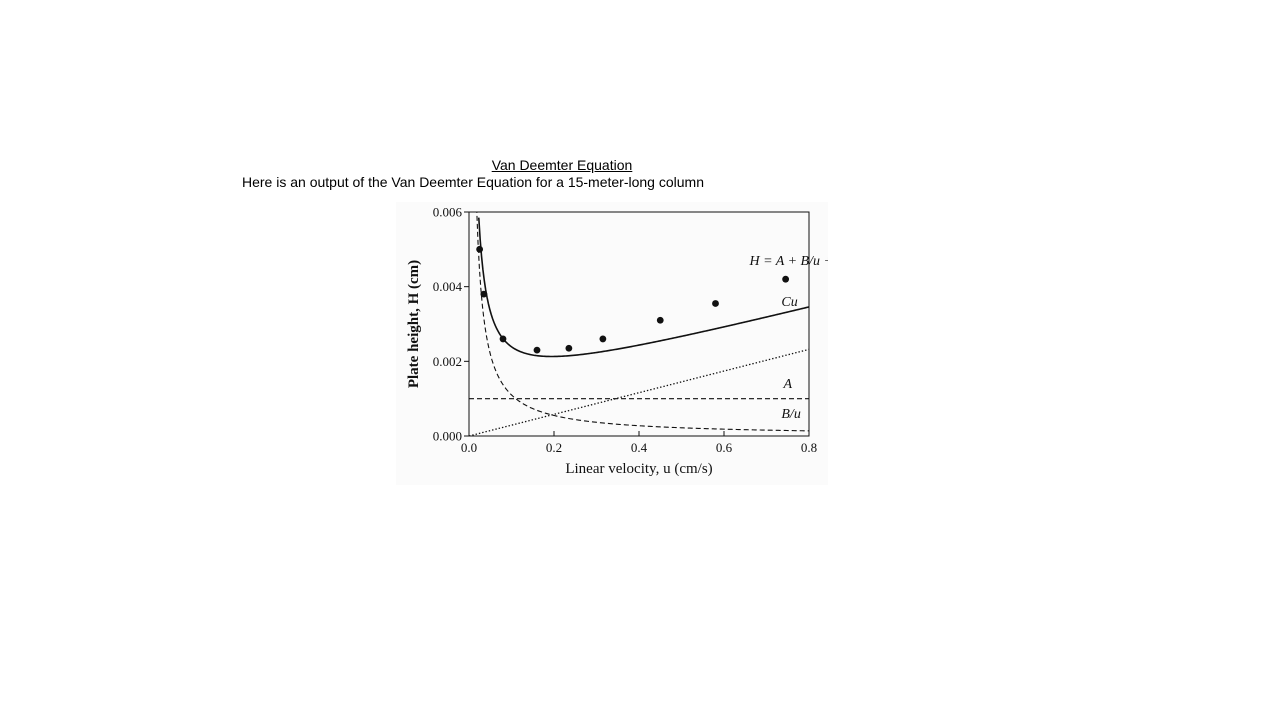  Describe the element at coordinates (469, 447) in the screenshot. I see `x-tick-label-0: 0.0` at that location.